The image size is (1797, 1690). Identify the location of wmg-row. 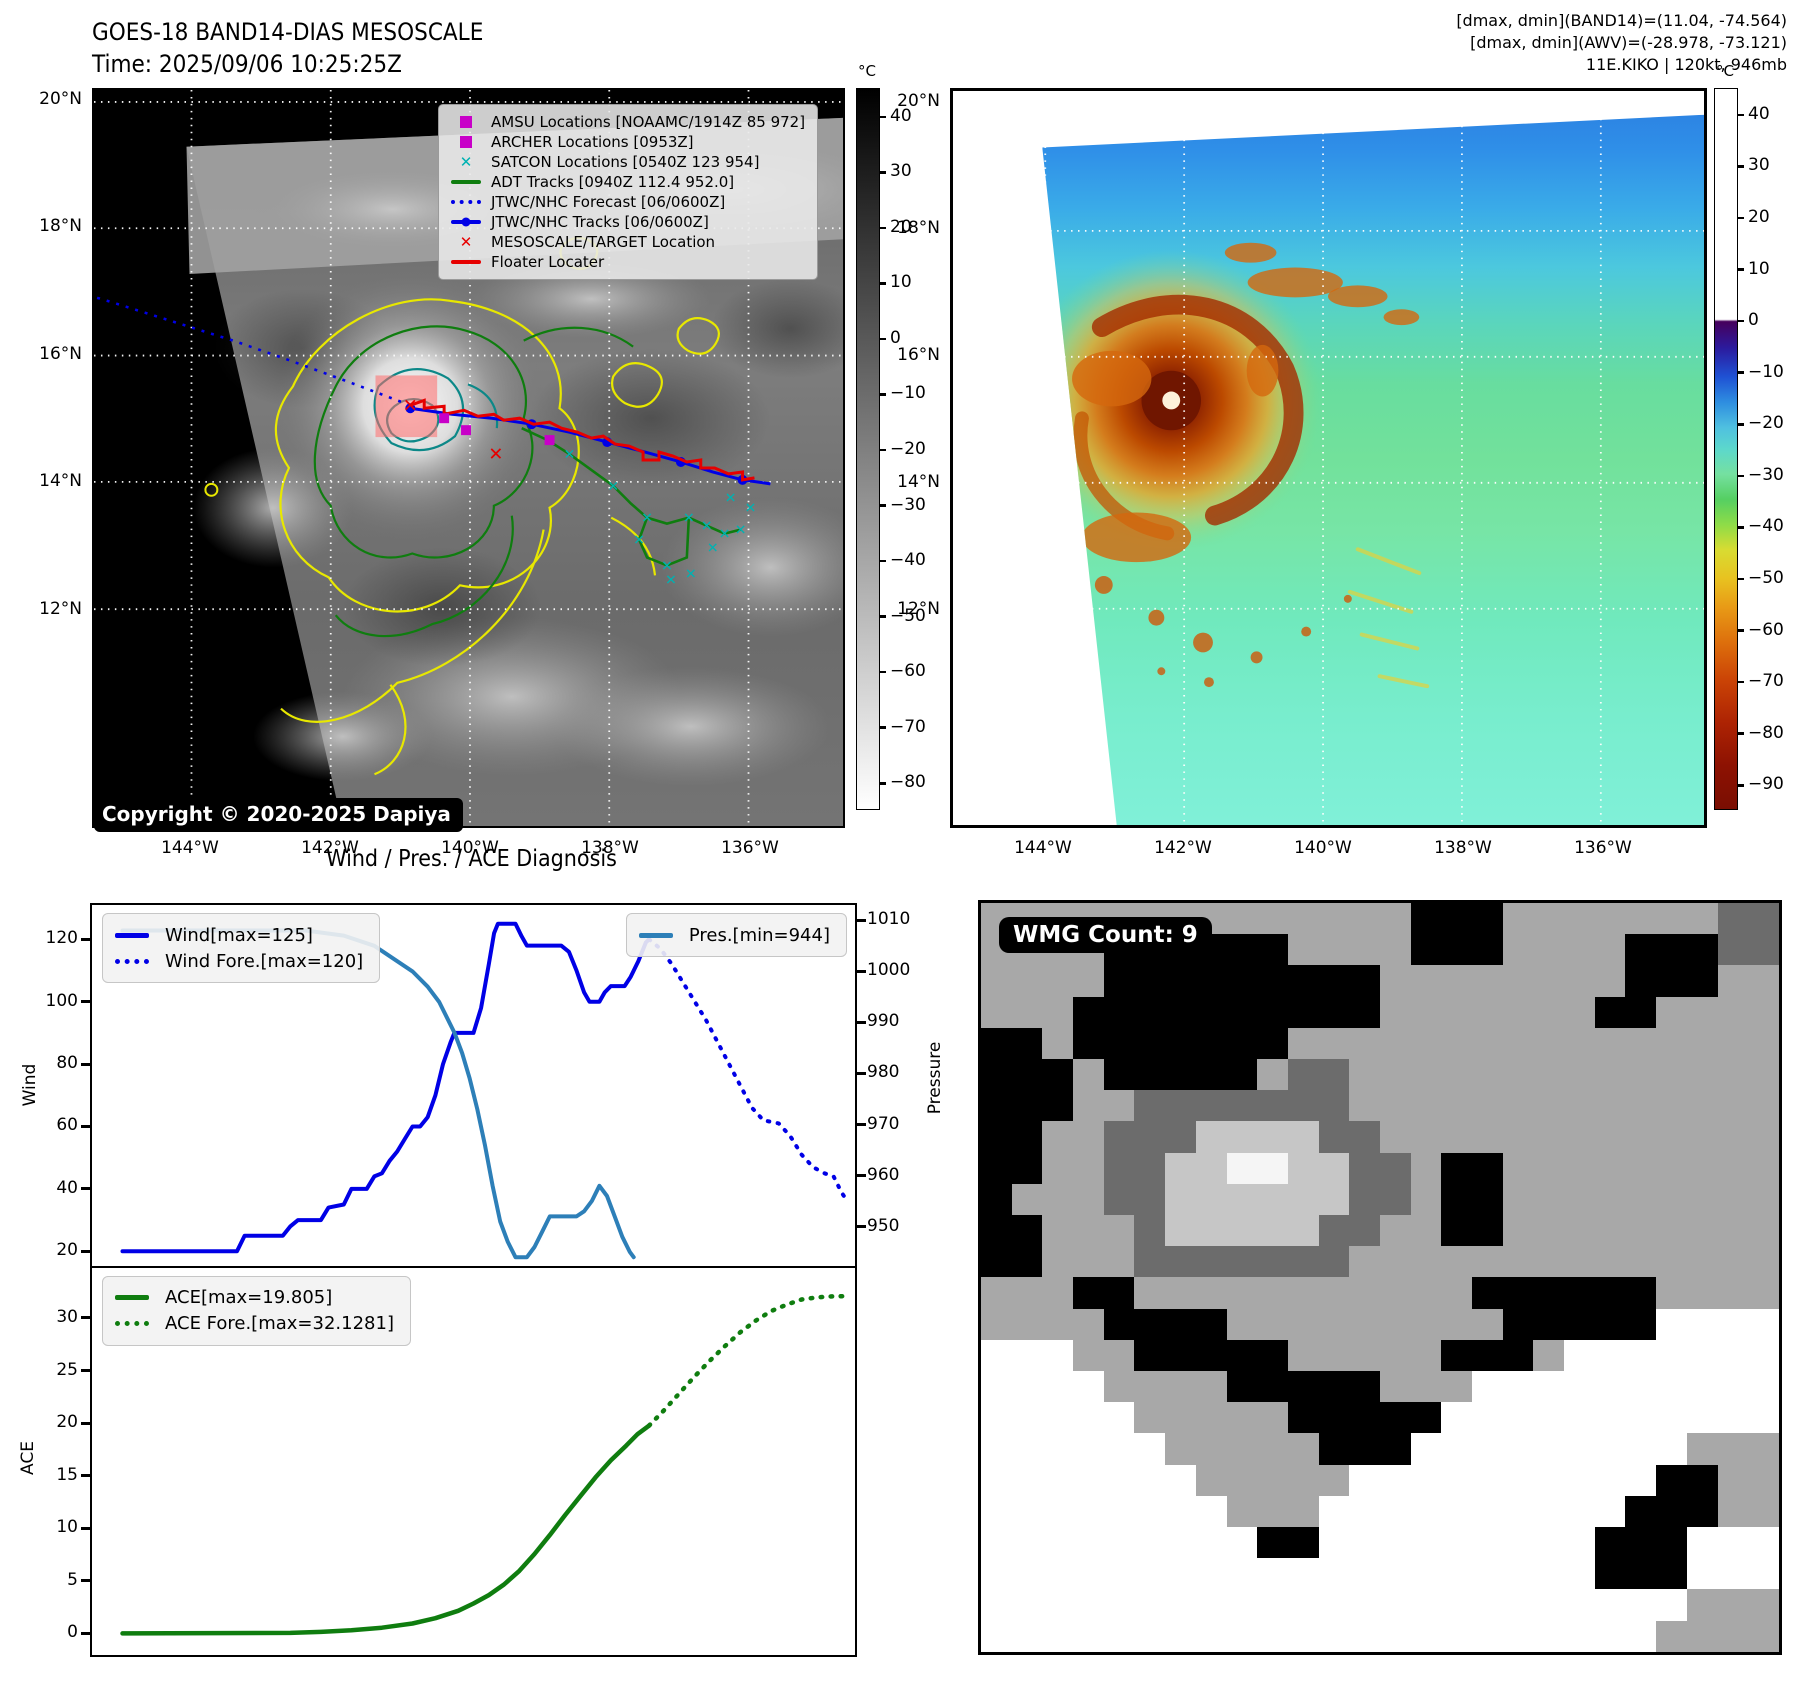
(1380, 1231).